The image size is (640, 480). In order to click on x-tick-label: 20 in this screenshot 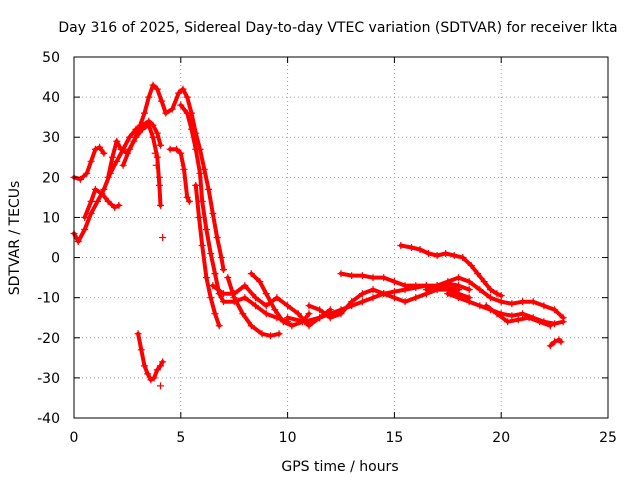, I will do `click(501, 438)`.